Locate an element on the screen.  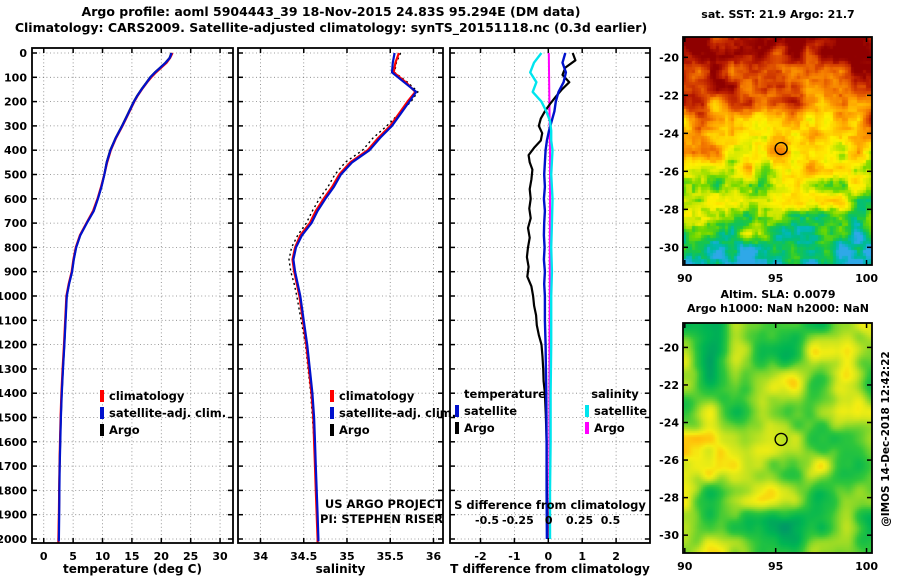
legend-group-title: temperature is located at coordinates (505, 394).